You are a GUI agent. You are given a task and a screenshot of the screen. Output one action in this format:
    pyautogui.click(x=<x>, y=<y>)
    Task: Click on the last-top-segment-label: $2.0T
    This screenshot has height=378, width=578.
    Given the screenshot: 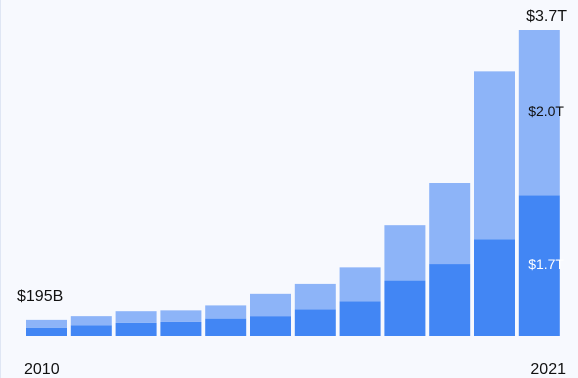 What is the action you would take?
    pyautogui.click(x=546, y=111)
    